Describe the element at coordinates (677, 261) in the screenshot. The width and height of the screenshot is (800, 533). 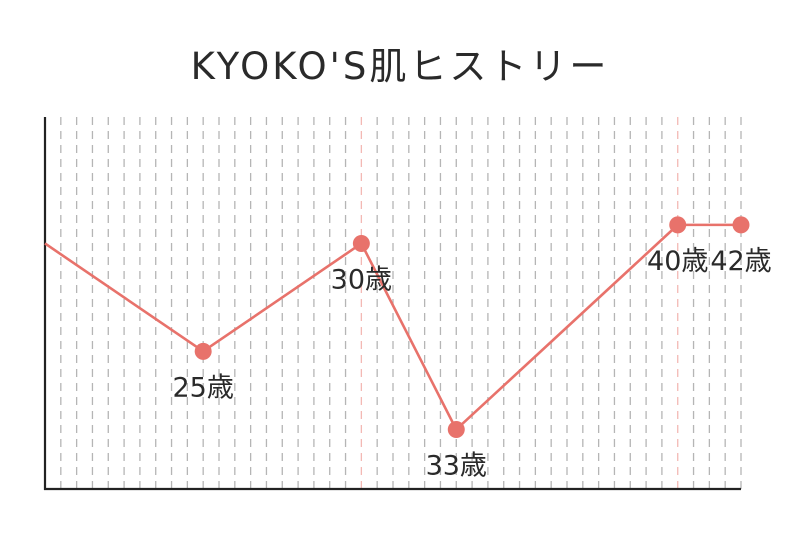
I see `point-label: 40歳` at that location.